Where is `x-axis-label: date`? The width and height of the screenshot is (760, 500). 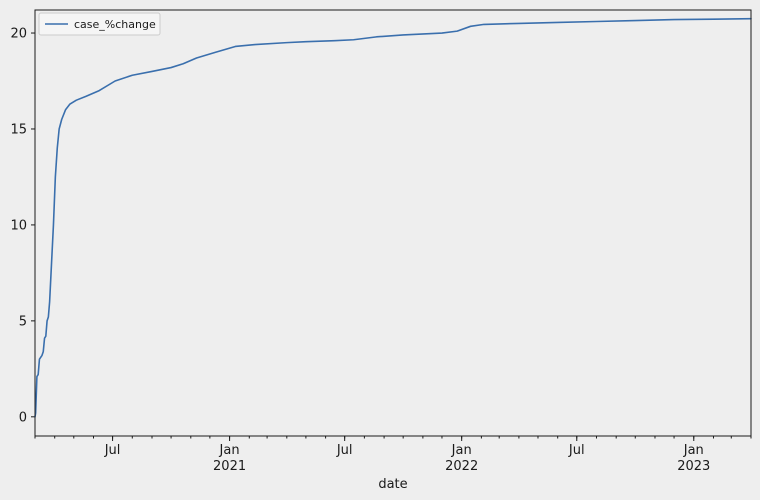 x-axis-label: date is located at coordinates (392, 484).